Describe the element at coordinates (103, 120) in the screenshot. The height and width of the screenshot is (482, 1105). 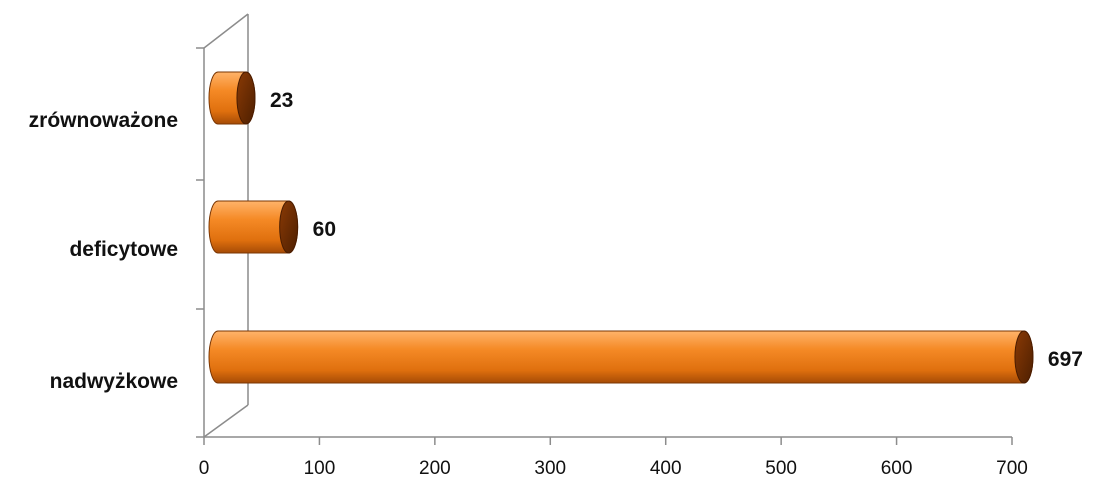
I see `category-label: zrównoważone` at that location.